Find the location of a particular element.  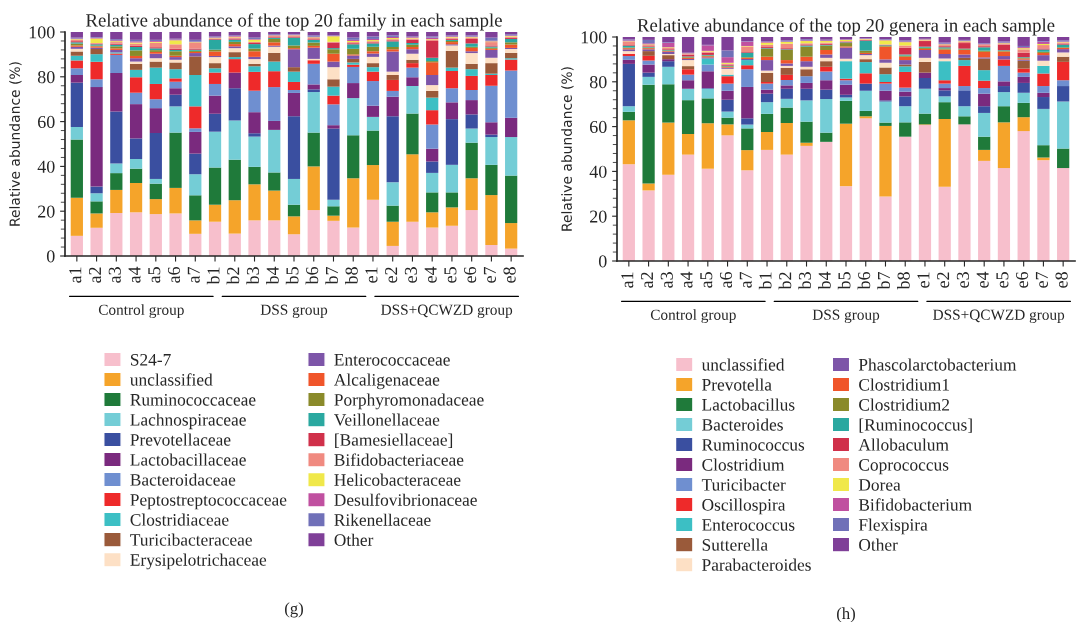

legend-label: Ruminococcus is located at coordinates (753, 445).